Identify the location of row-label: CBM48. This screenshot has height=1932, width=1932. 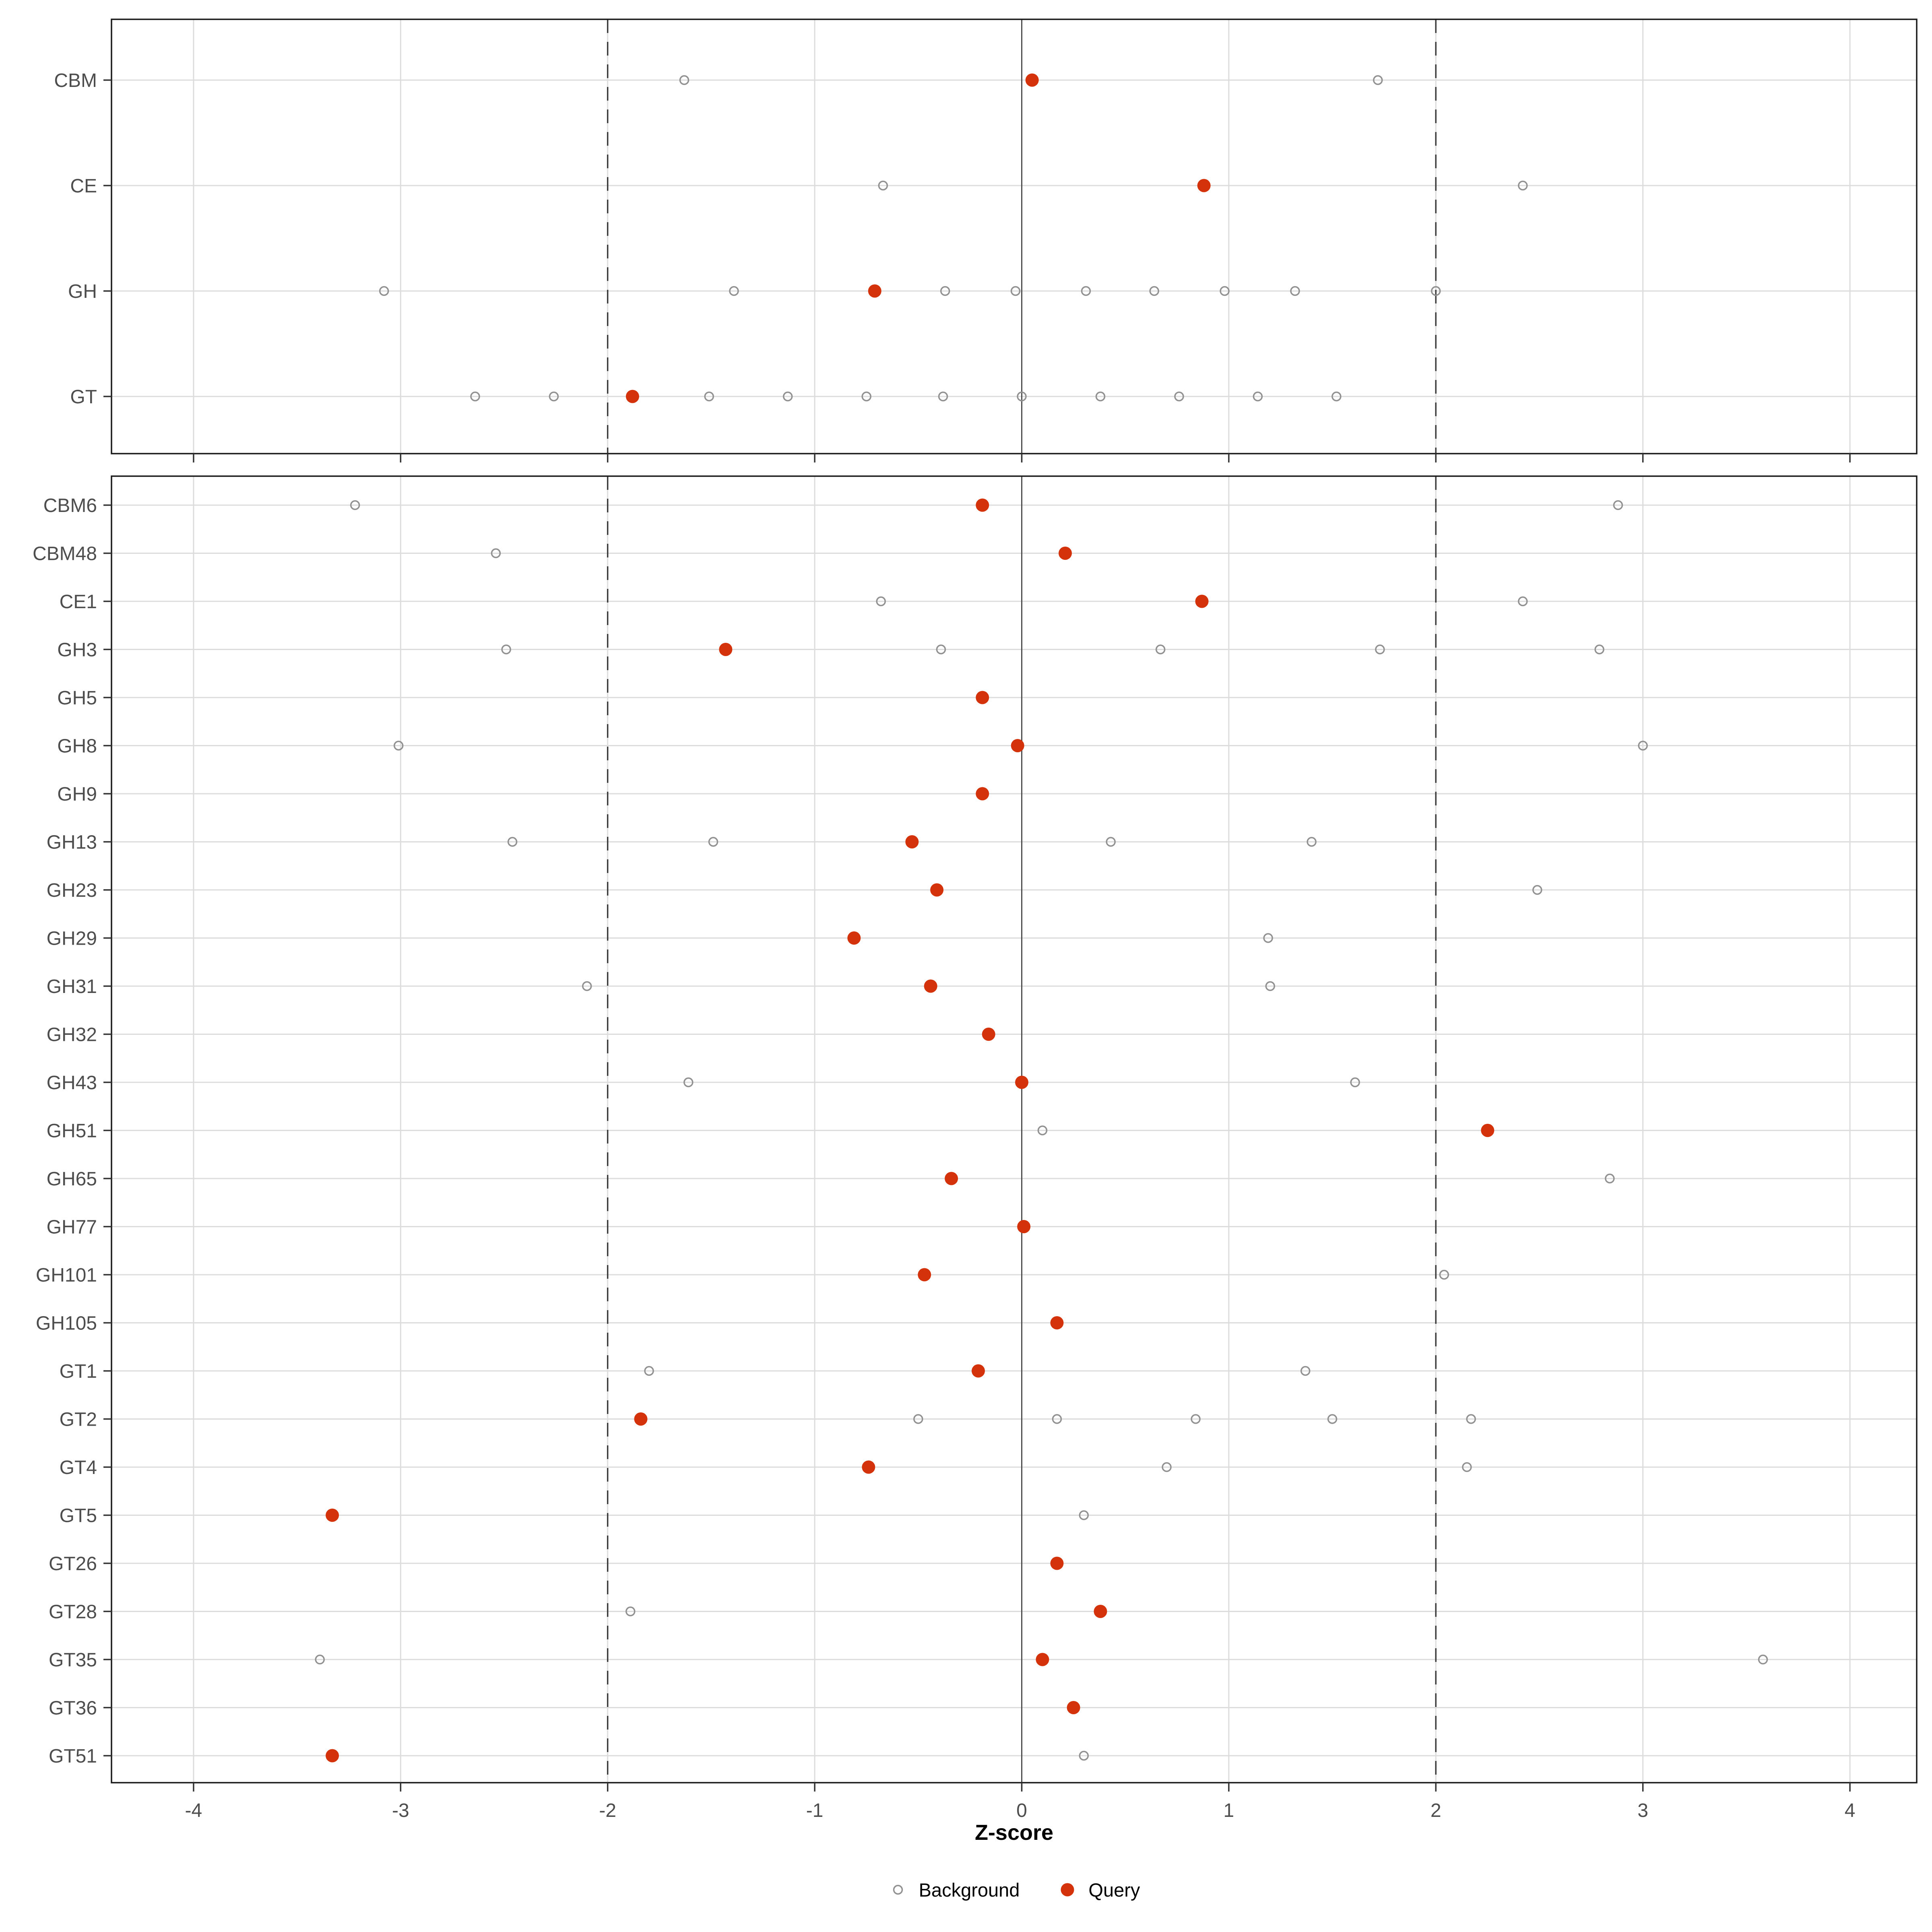
(65, 554).